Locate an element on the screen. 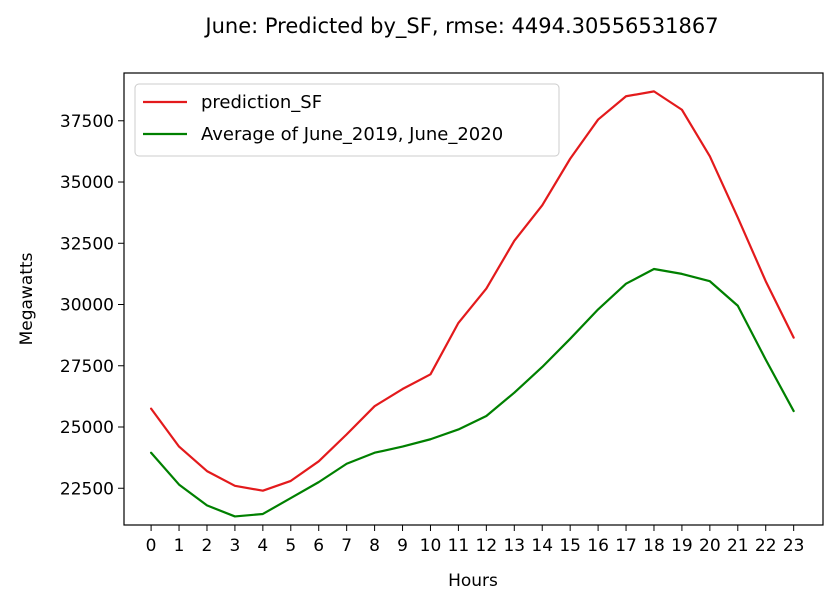 The height and width of the screenshot is (605, 836). y-tick-label: 25000 is located at coordinates (87, 428).